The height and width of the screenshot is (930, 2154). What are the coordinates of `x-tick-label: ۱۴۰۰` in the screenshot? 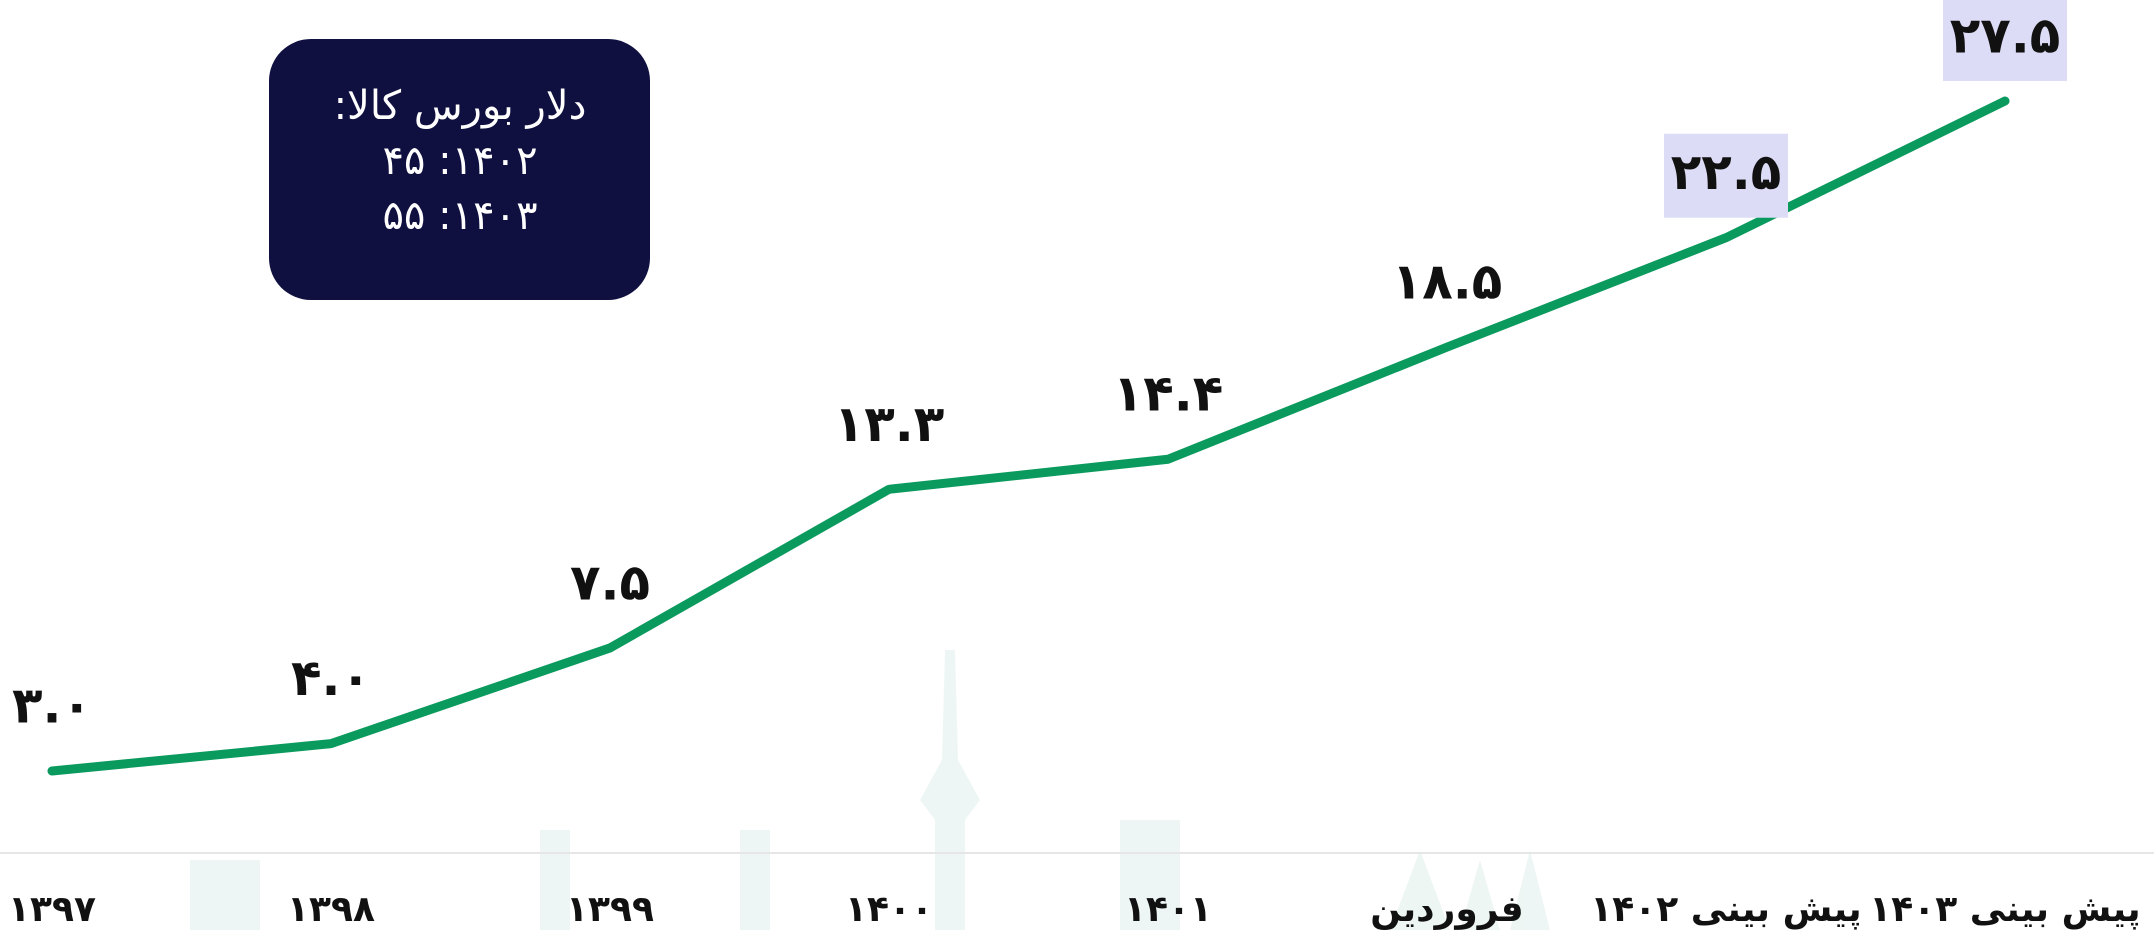 It's located at (889, 909).